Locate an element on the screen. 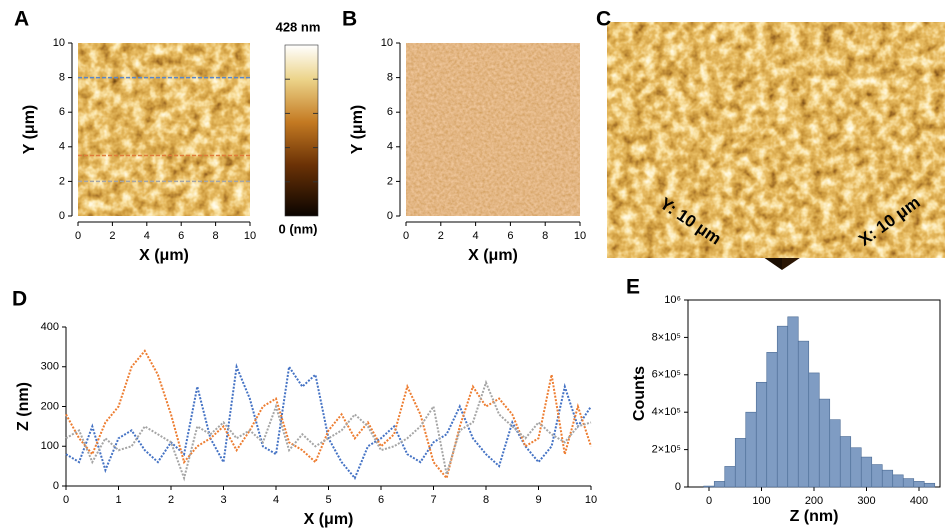 The height and width of the screenshot is (532, 947). y-tick-label: 6×10⁵ is located at coordinates (666, 375).